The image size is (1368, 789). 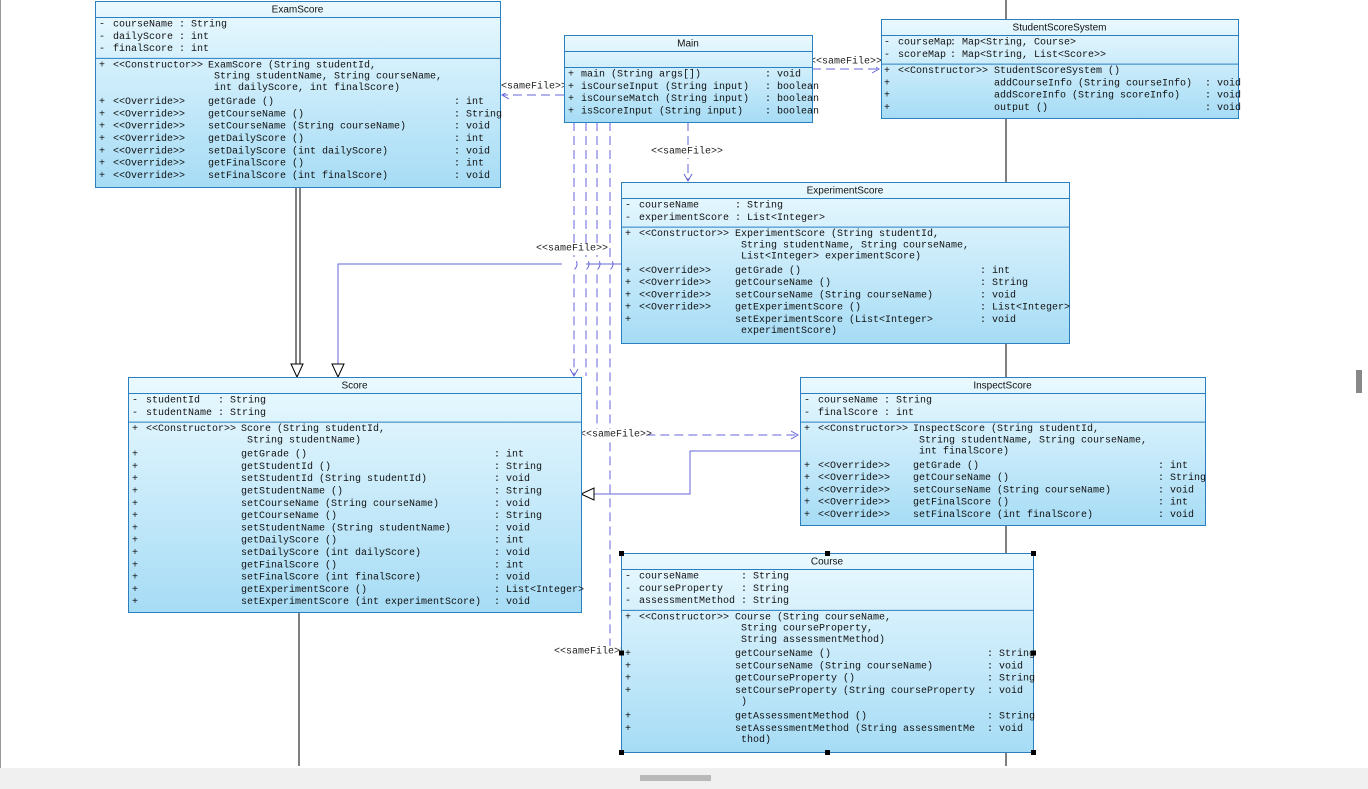 What do you see at coordinates (1021, 108) in the screenshot?
I see `method-signature: output ()` at bounding box center [1021, 108].